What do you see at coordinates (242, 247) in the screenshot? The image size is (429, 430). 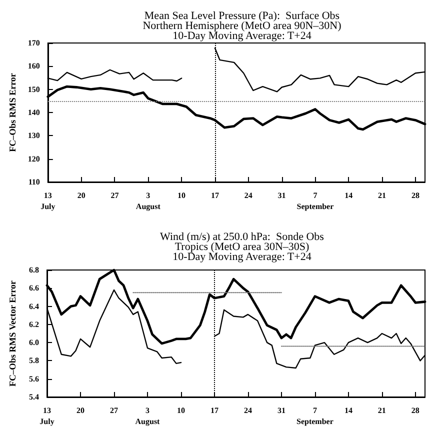 I see `chart-title: Wind (m/s) at 250.0 hPa: Sonde Obs Tropics (MetO area 30N–30S) 10-Day Moving Average: T+24` at bounding box center [242, 247].